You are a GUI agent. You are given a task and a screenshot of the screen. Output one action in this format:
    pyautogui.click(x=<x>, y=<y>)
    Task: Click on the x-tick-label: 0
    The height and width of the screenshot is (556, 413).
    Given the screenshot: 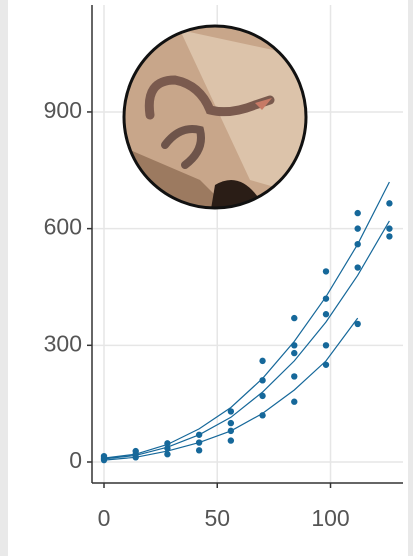 What is the action you would take?
    pyautogui.click(x=104, y=518)
    